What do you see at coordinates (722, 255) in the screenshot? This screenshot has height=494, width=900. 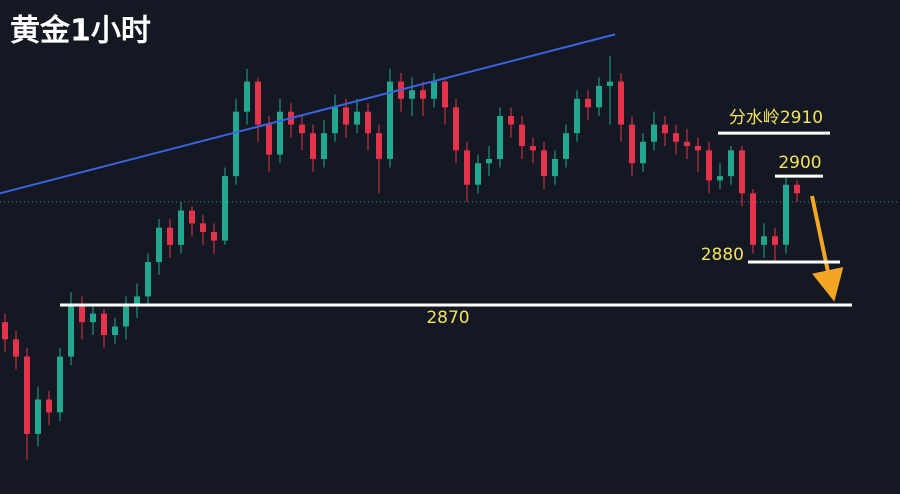 I see `level-label: 2880` at bounding box center [722, 255].